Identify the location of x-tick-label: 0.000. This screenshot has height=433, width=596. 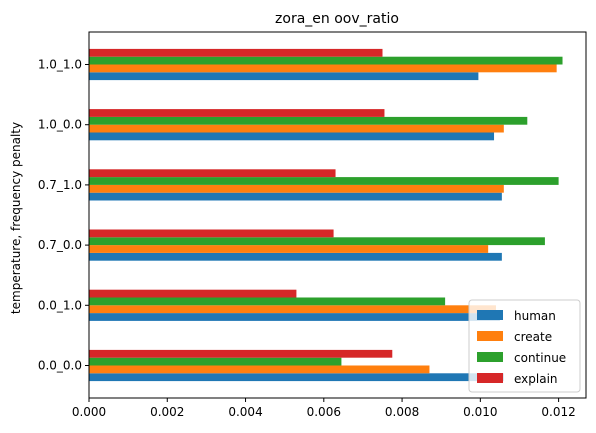
(89, 412).